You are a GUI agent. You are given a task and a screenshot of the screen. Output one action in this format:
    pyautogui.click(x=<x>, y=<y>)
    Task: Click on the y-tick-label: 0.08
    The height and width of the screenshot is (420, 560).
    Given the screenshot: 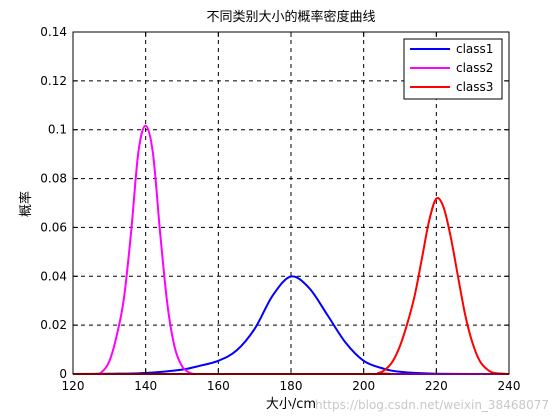 What is the action you would take?
    pyautogui.click(x=53, y=179)
    